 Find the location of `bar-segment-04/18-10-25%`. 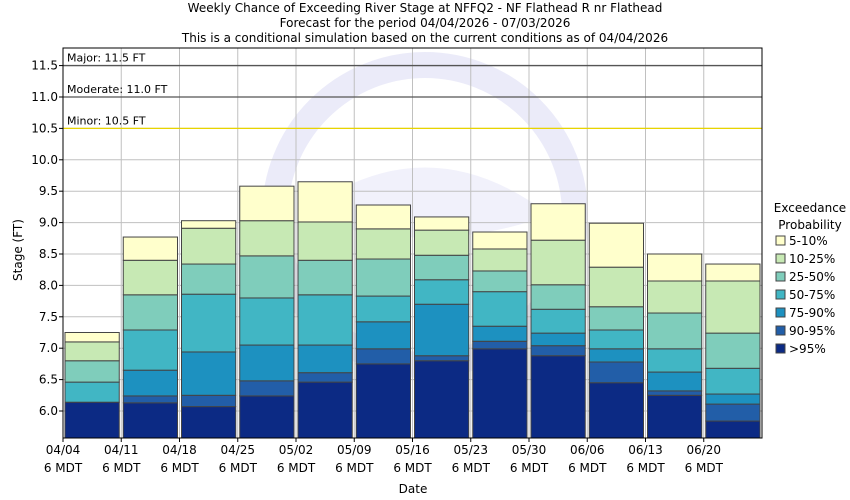

bar-segment-04/18-10-25% is located at coordinates (209, 246).